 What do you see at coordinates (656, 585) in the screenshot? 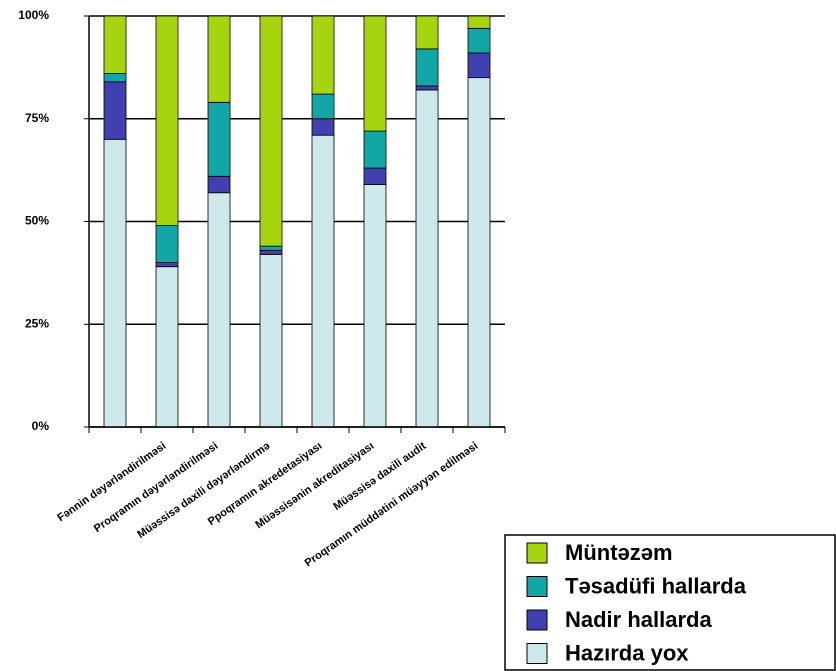
I see `legend-label: Təsadüfi hallarda` at bounding box center [656, 585].